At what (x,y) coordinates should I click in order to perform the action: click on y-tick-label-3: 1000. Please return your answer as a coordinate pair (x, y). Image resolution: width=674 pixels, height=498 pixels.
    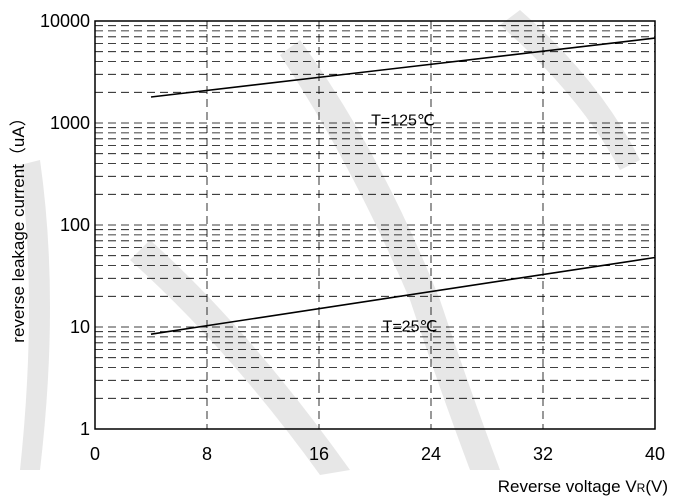
    Looking at the image, I should click on (70, 123).